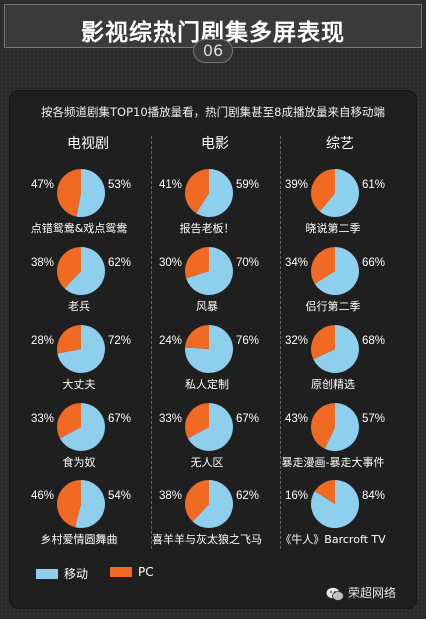  What do you see at coordinates (374, 419) in the screenshot?
I see `mobile-percent-label: 57%` at bounding box center [374, 419].